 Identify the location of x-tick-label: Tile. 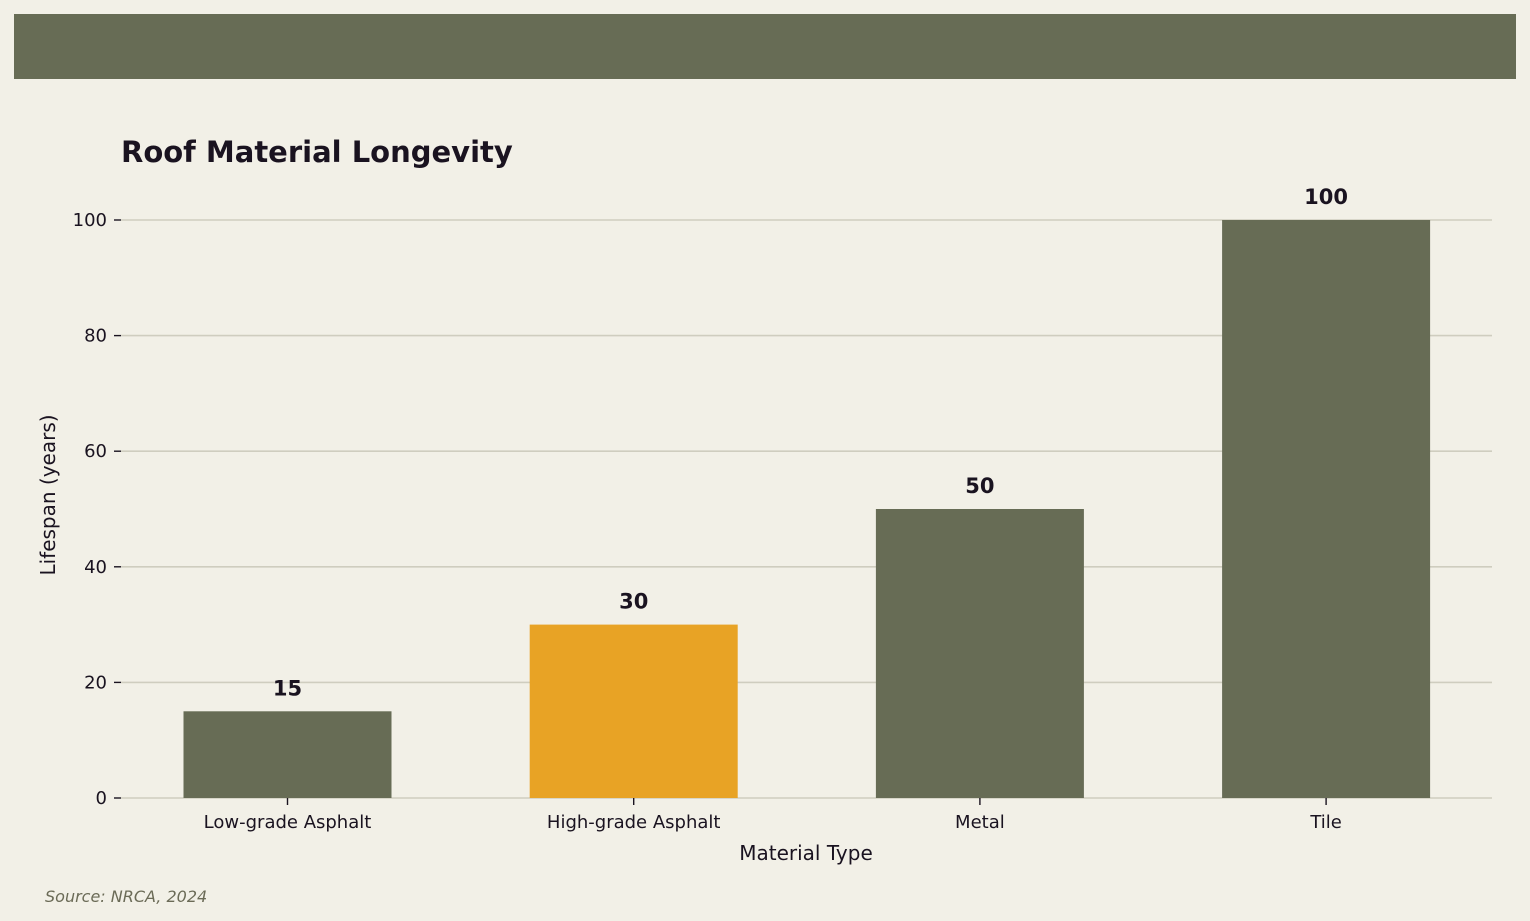
(1325, 822).